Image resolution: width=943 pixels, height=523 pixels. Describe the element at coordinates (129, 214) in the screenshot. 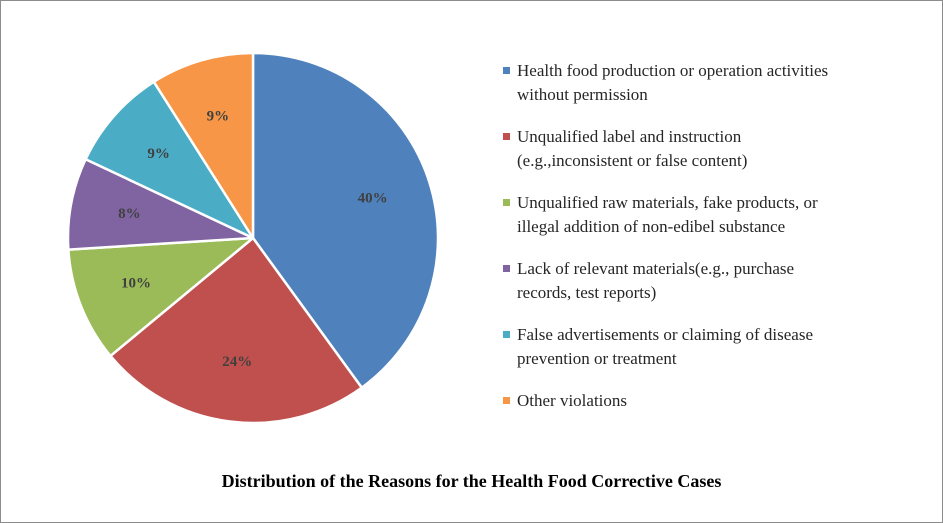

I see `slice-value-label: 8%` at that location.